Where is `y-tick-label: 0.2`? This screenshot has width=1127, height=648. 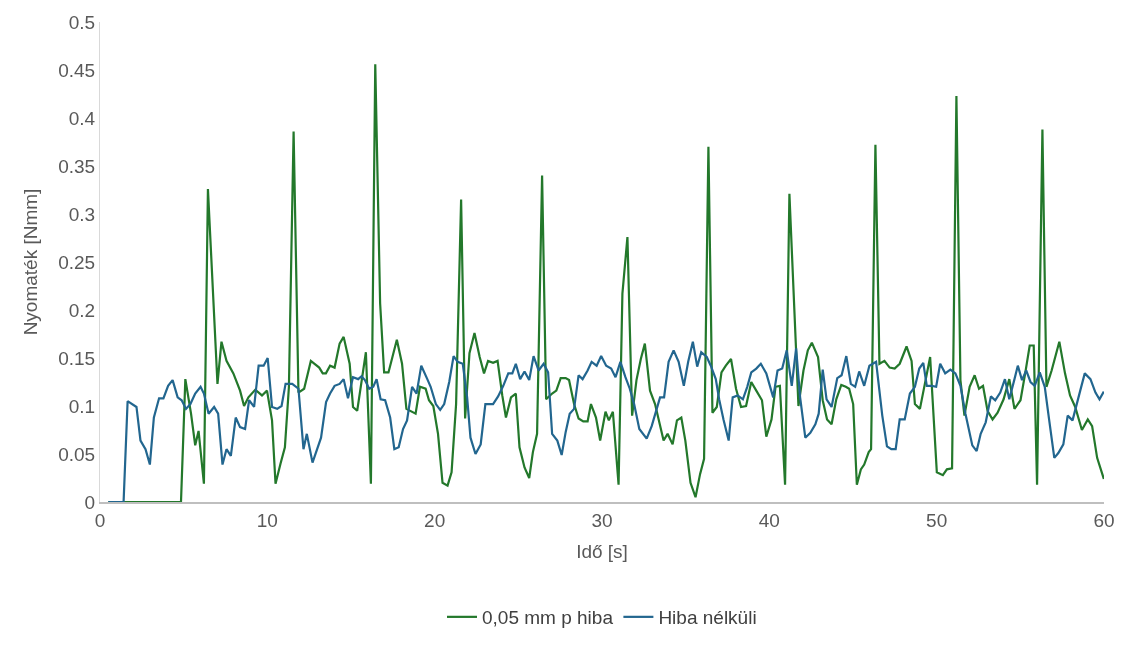 y-tick-label: 0.2 is located at coordinates (82, 310).